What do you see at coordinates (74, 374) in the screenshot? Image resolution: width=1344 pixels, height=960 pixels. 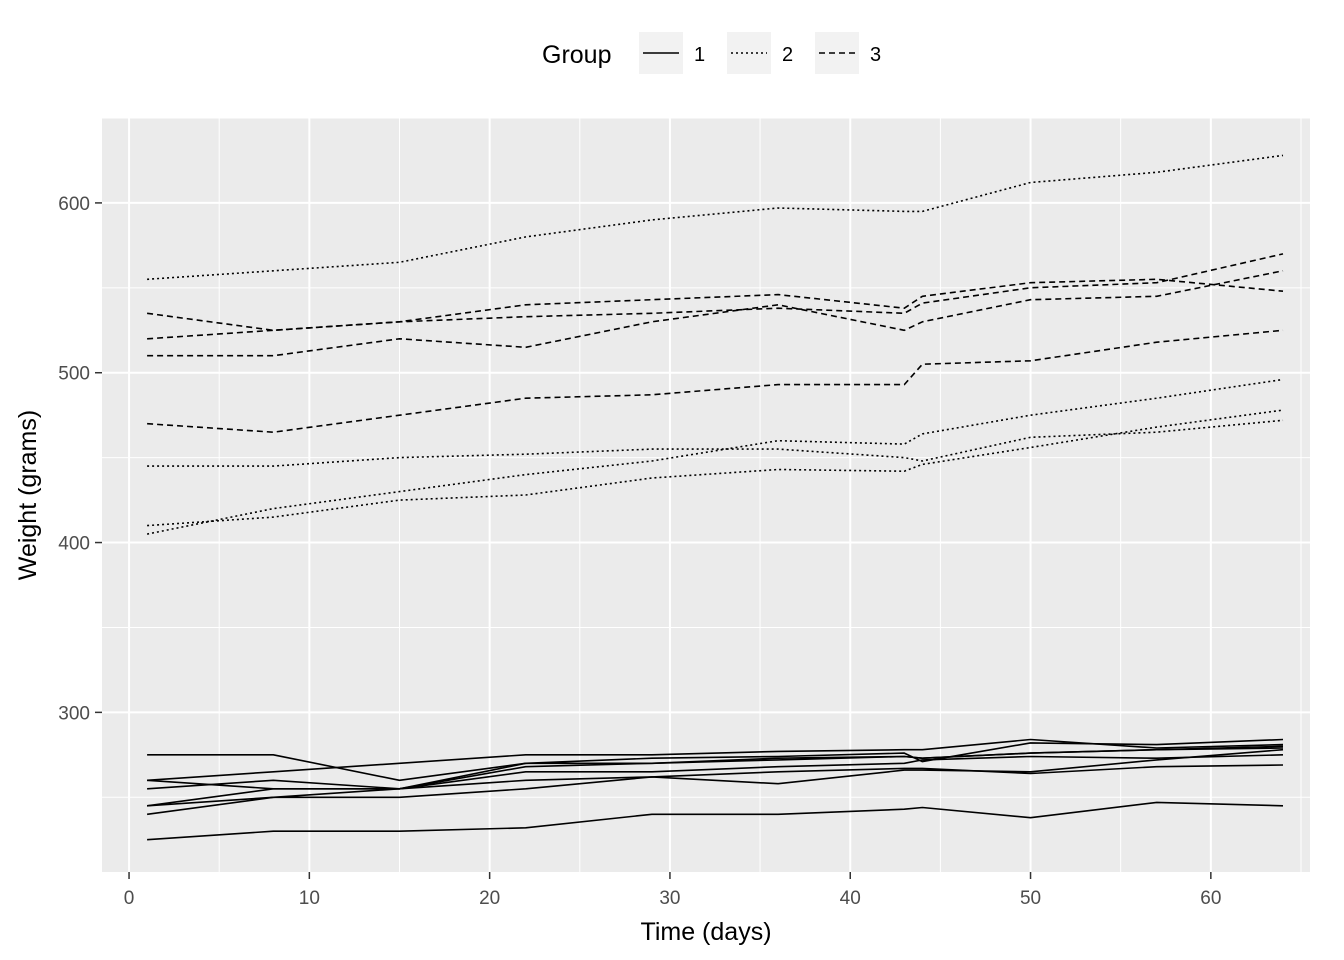 I see `y-tick-label: 500` at bounding box center [74, 374].